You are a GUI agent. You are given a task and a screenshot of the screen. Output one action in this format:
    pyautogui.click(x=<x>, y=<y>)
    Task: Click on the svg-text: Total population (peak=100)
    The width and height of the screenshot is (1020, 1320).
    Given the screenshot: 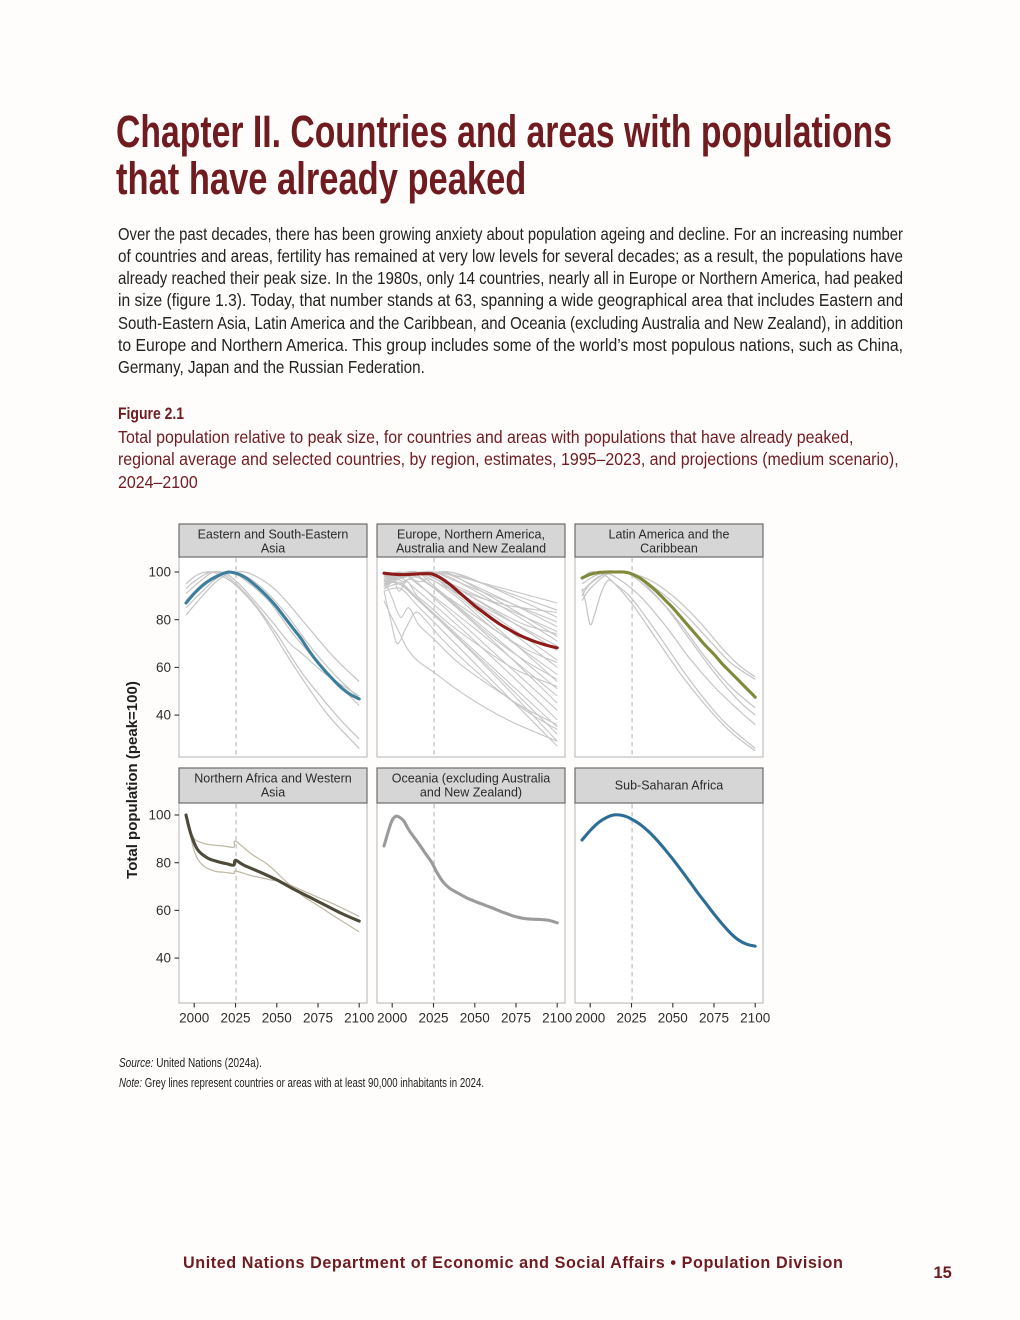 What is the action you would take?
    pyautogui.click(x=132, y=780)
    